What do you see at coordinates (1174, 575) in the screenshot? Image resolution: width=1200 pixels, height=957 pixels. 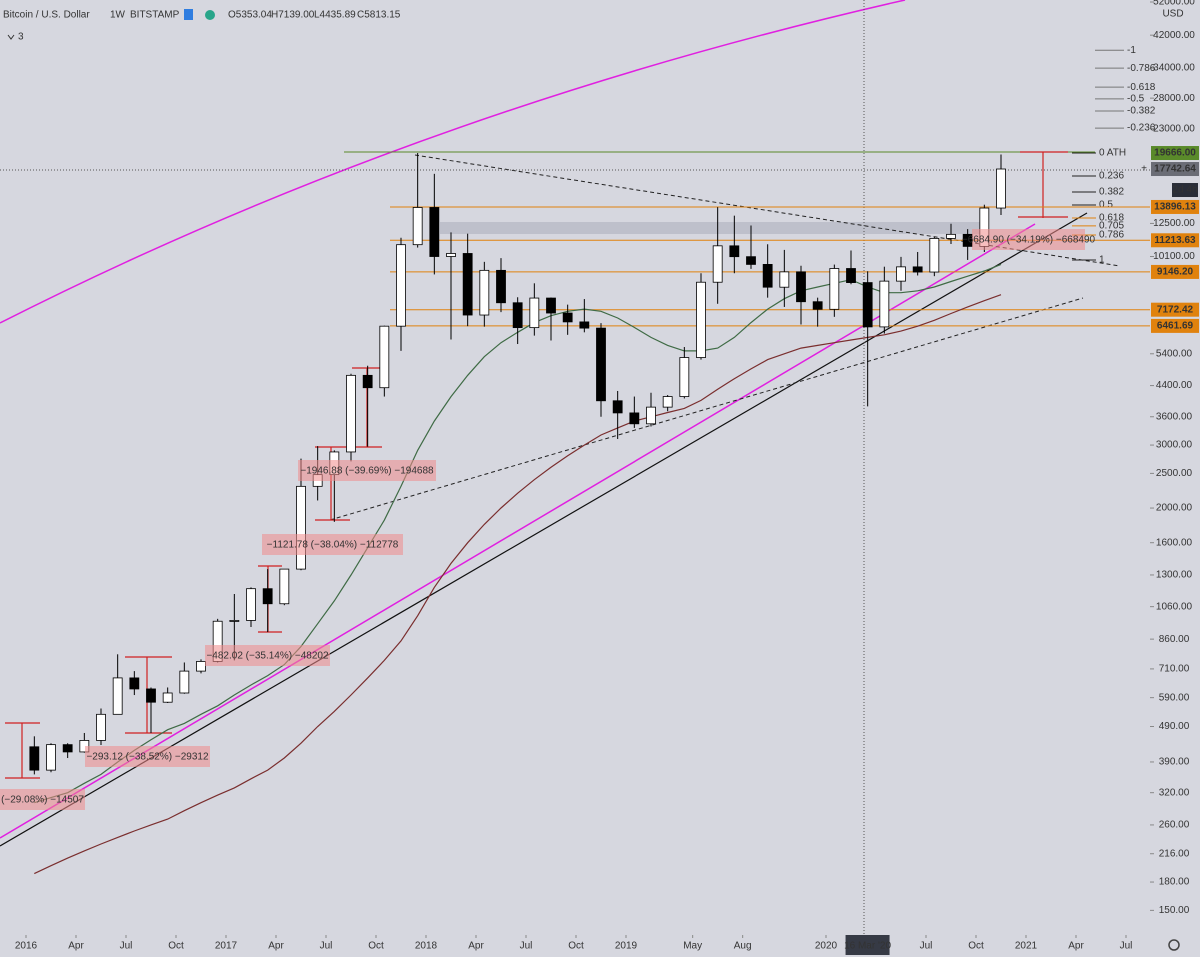 I see `y-tick-label: 1300.00` at bounding box center [1174, 575].